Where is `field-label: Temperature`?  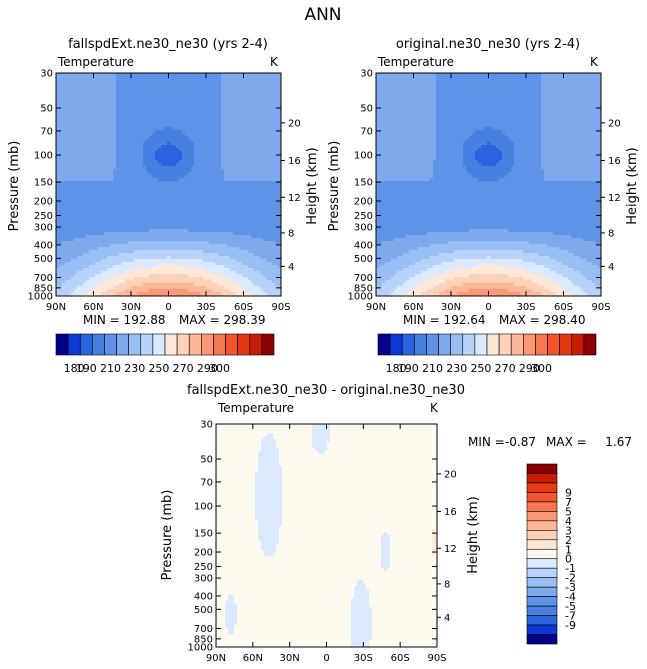 field-label: Temperature is located at coordinates (255, 408).